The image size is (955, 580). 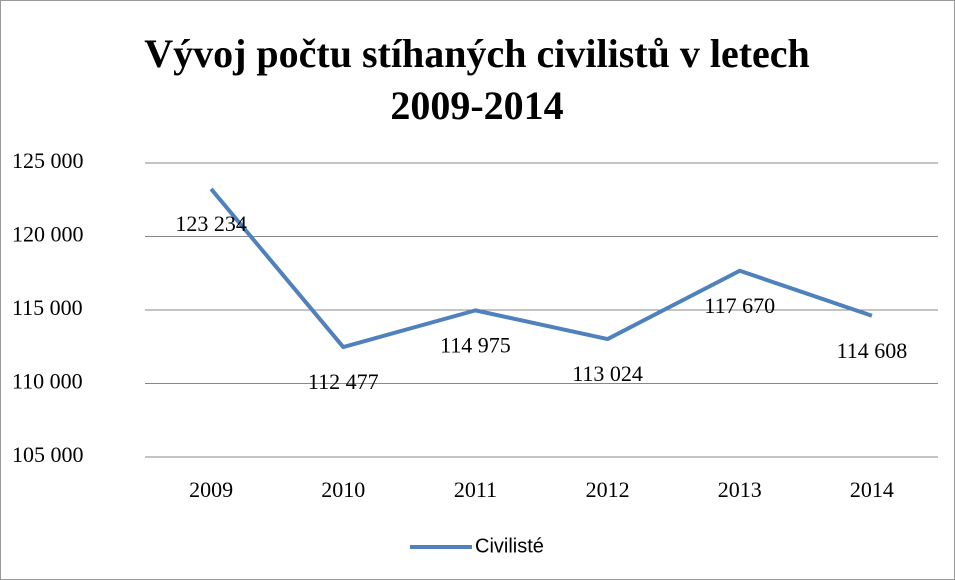 What do you see at coordinates (47, 381) in the screenshot?
I see `y-tick-label: 110 000` at bounding box center [47, 381].